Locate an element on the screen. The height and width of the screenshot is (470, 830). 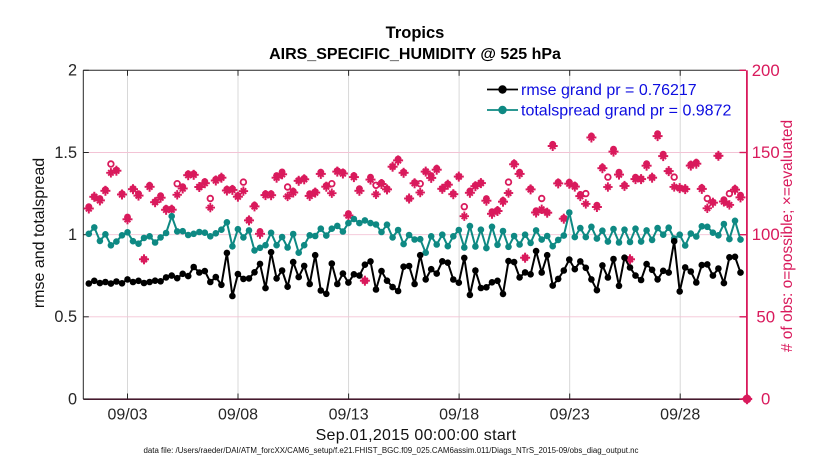
svg-text: rmse and totalspread is located at coordinates (39, 233).